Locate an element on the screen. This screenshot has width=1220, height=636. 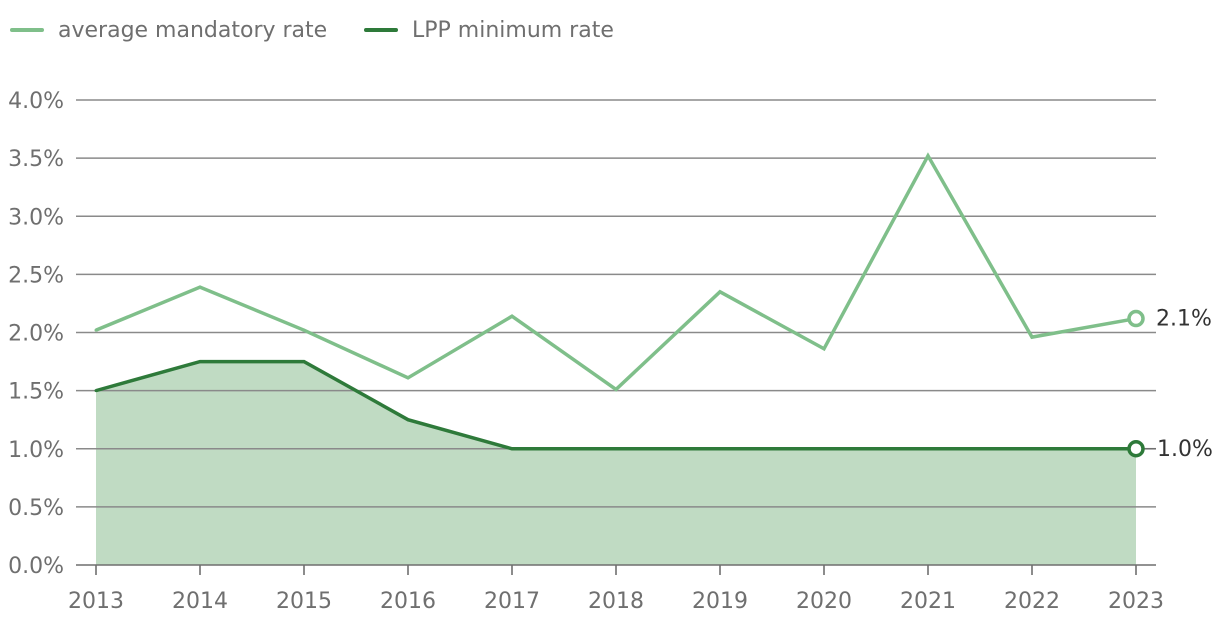
data-point-average-mandatory-rate-2016 is located at coordinates (408, 378).